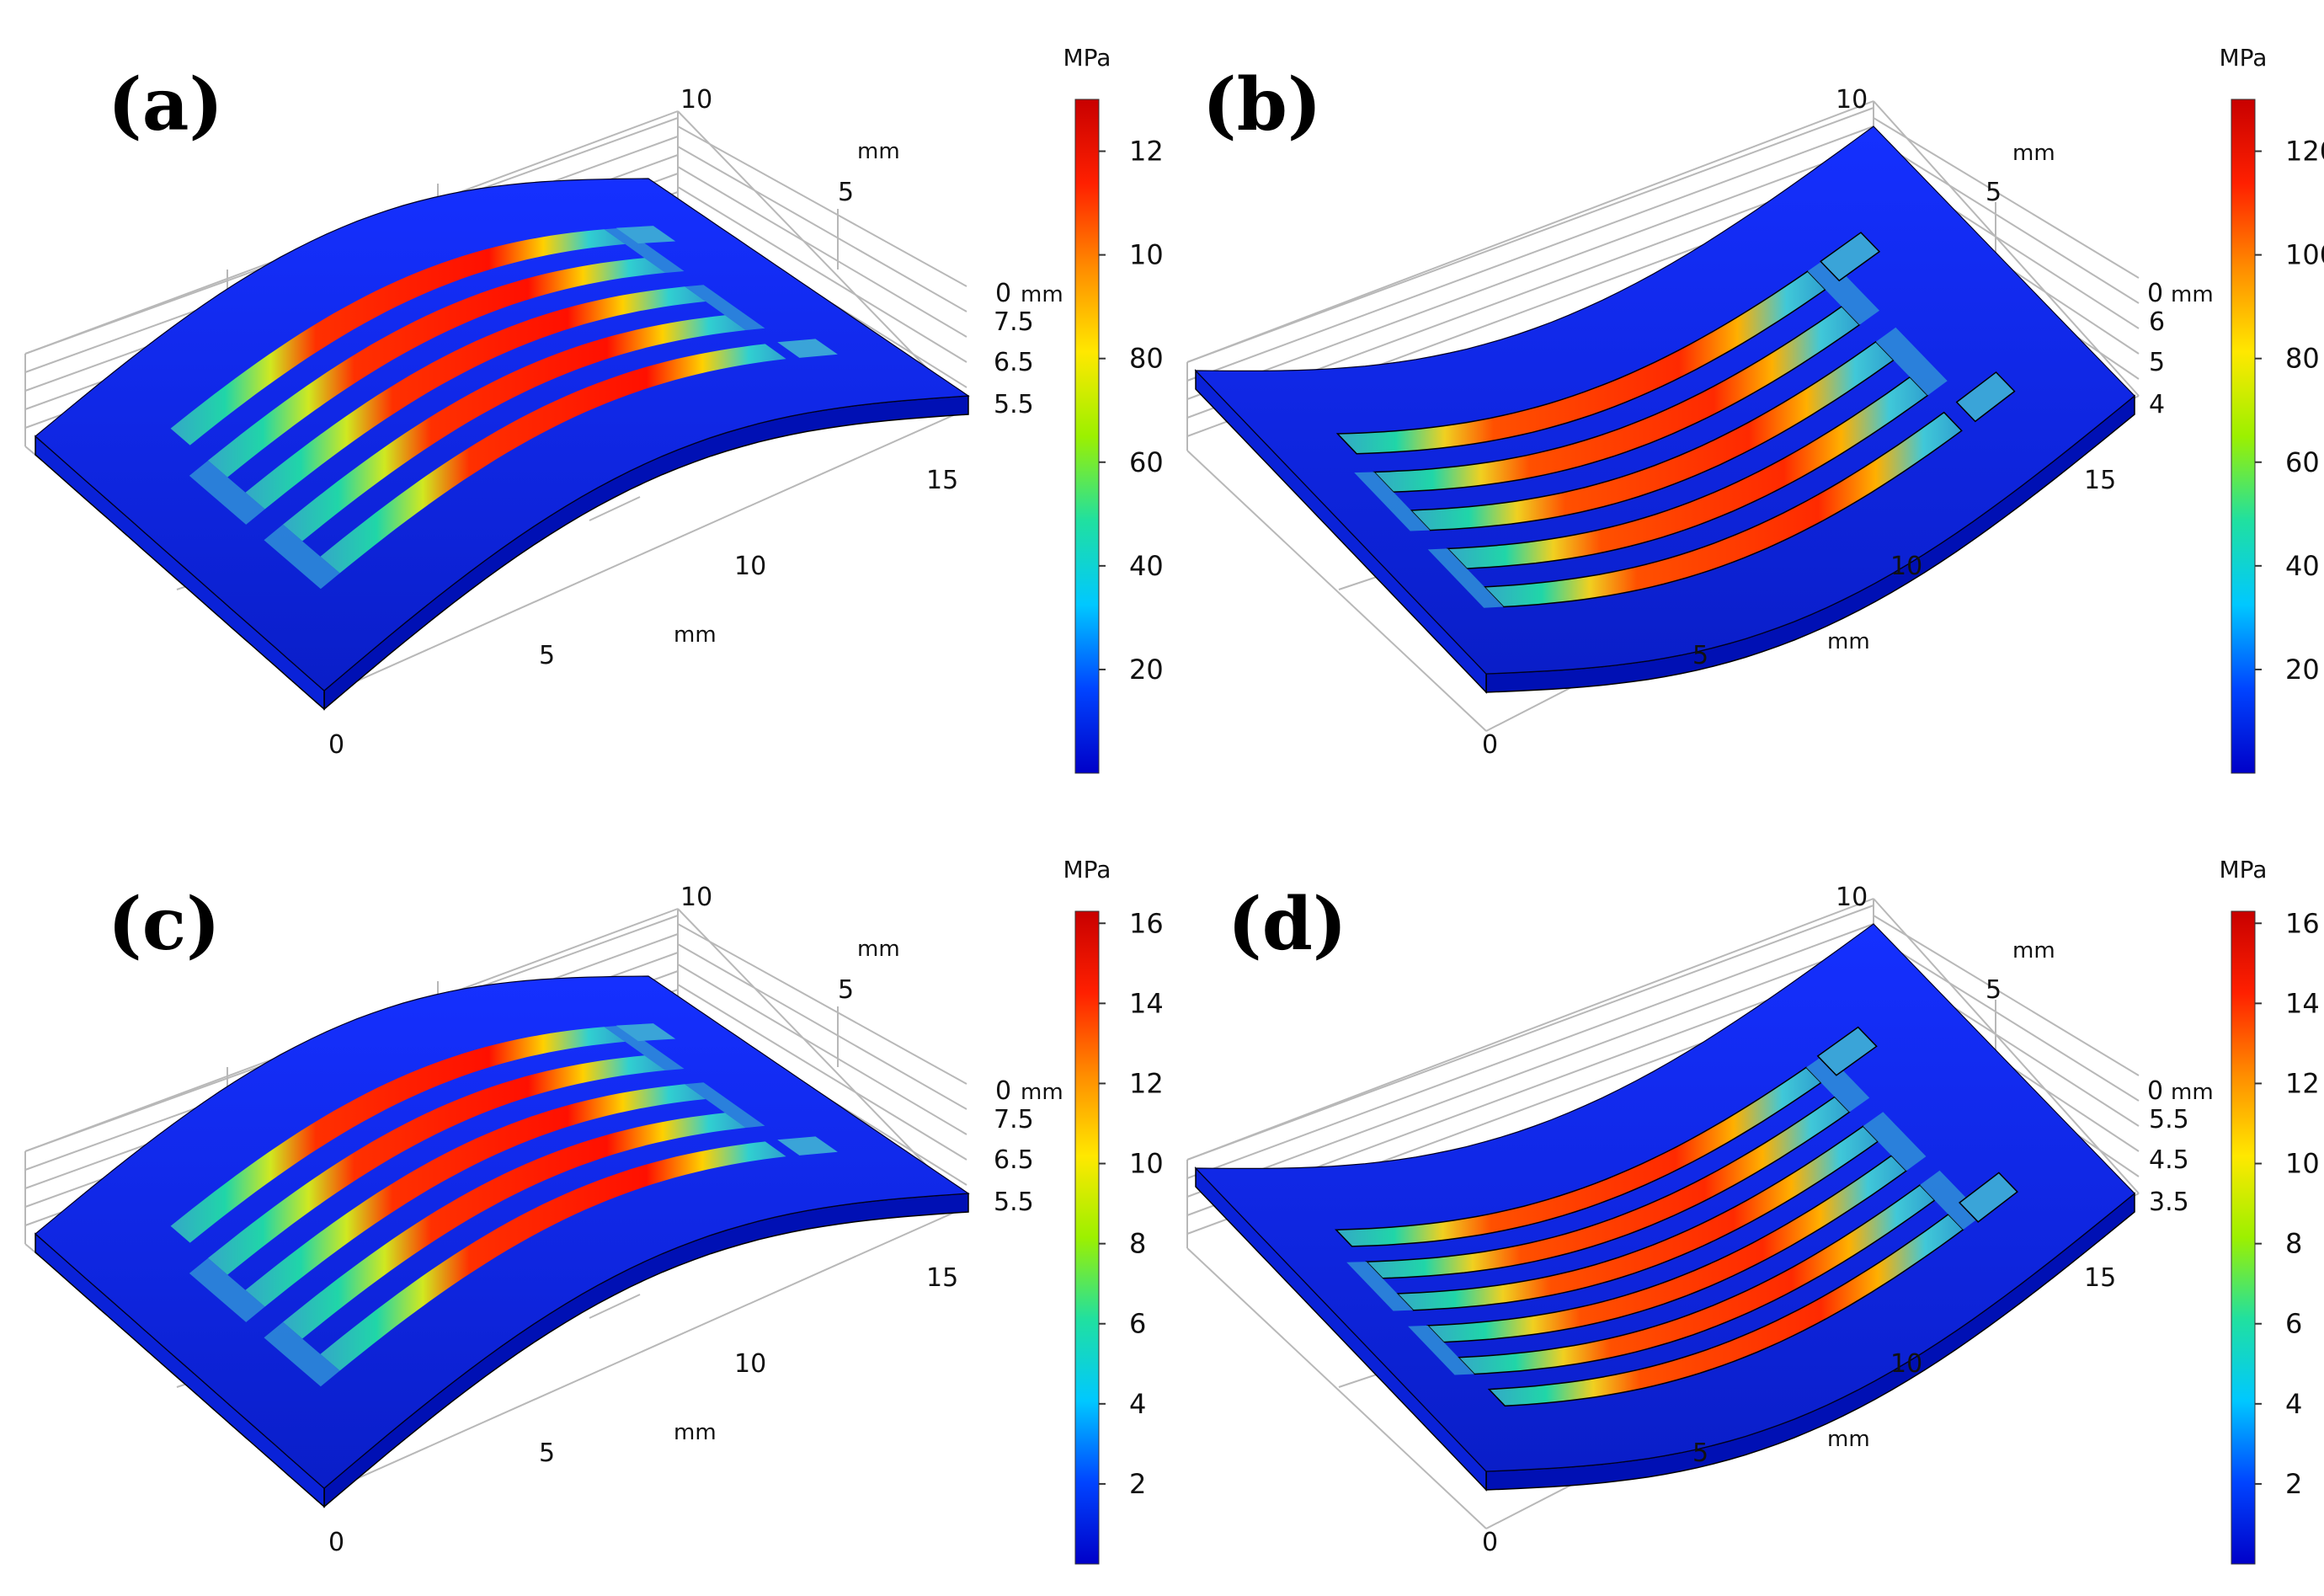 This screenshot has height=1596, width=2324. Describe the element at coordinates (1137, 1404) in the screenshot. I see `colorbar-tick-label: 4` at that location.